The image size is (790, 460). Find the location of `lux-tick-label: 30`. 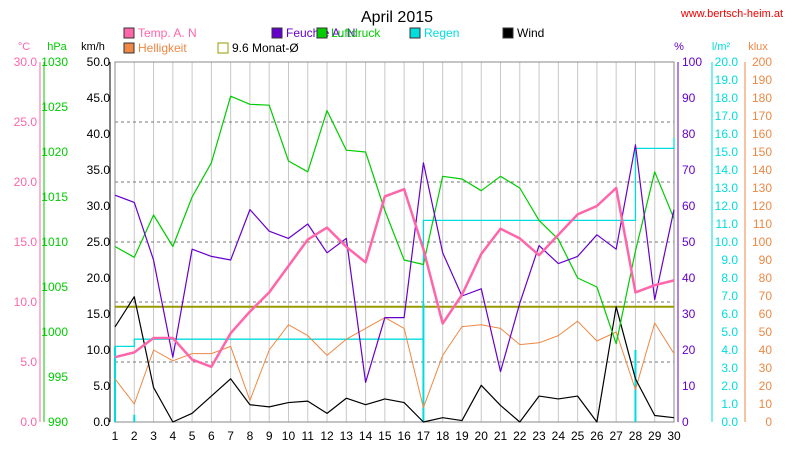

lux-tick-label: 30 is located at coordinates (766, 368).